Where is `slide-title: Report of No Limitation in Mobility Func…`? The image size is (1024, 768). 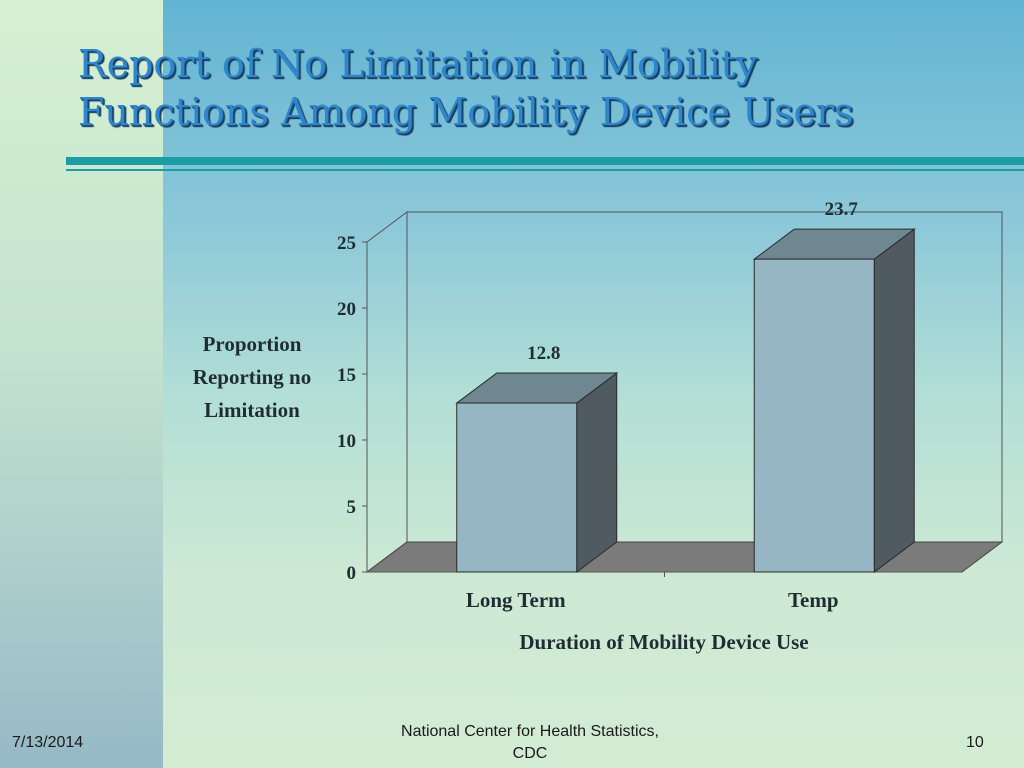 slide-title: Report of No Limitation in Mobility Func… is located at coordinates (548, 88).